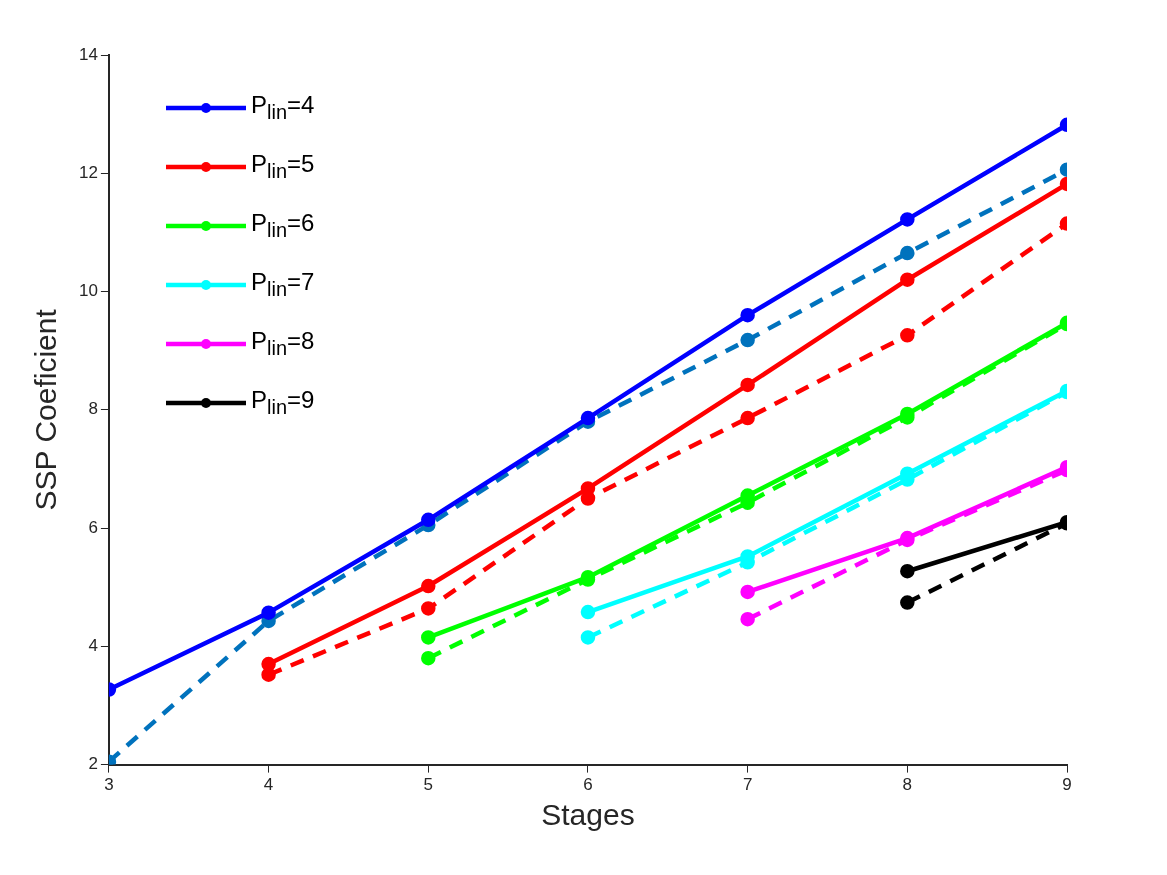 The image size is (1167, 875). What do you see at coordinates (907, 785) in the screenshot?
I see `x-tick-label: 8` at bounding box center [907, 785].